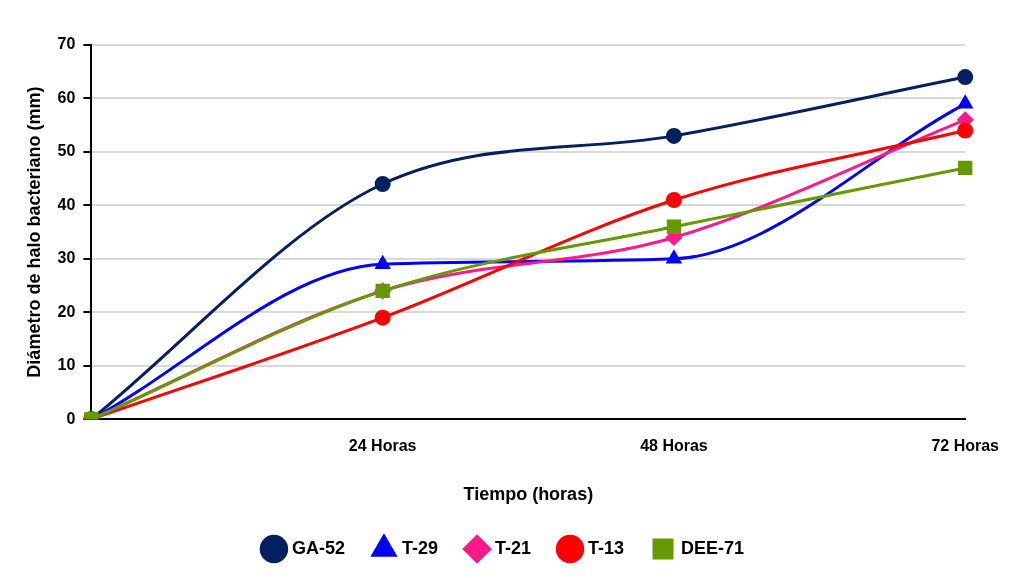  What do you see at coordinates (66, 258) in the screenshot?
I see `y-tick-label: 30` at bounding box center [66, 258].